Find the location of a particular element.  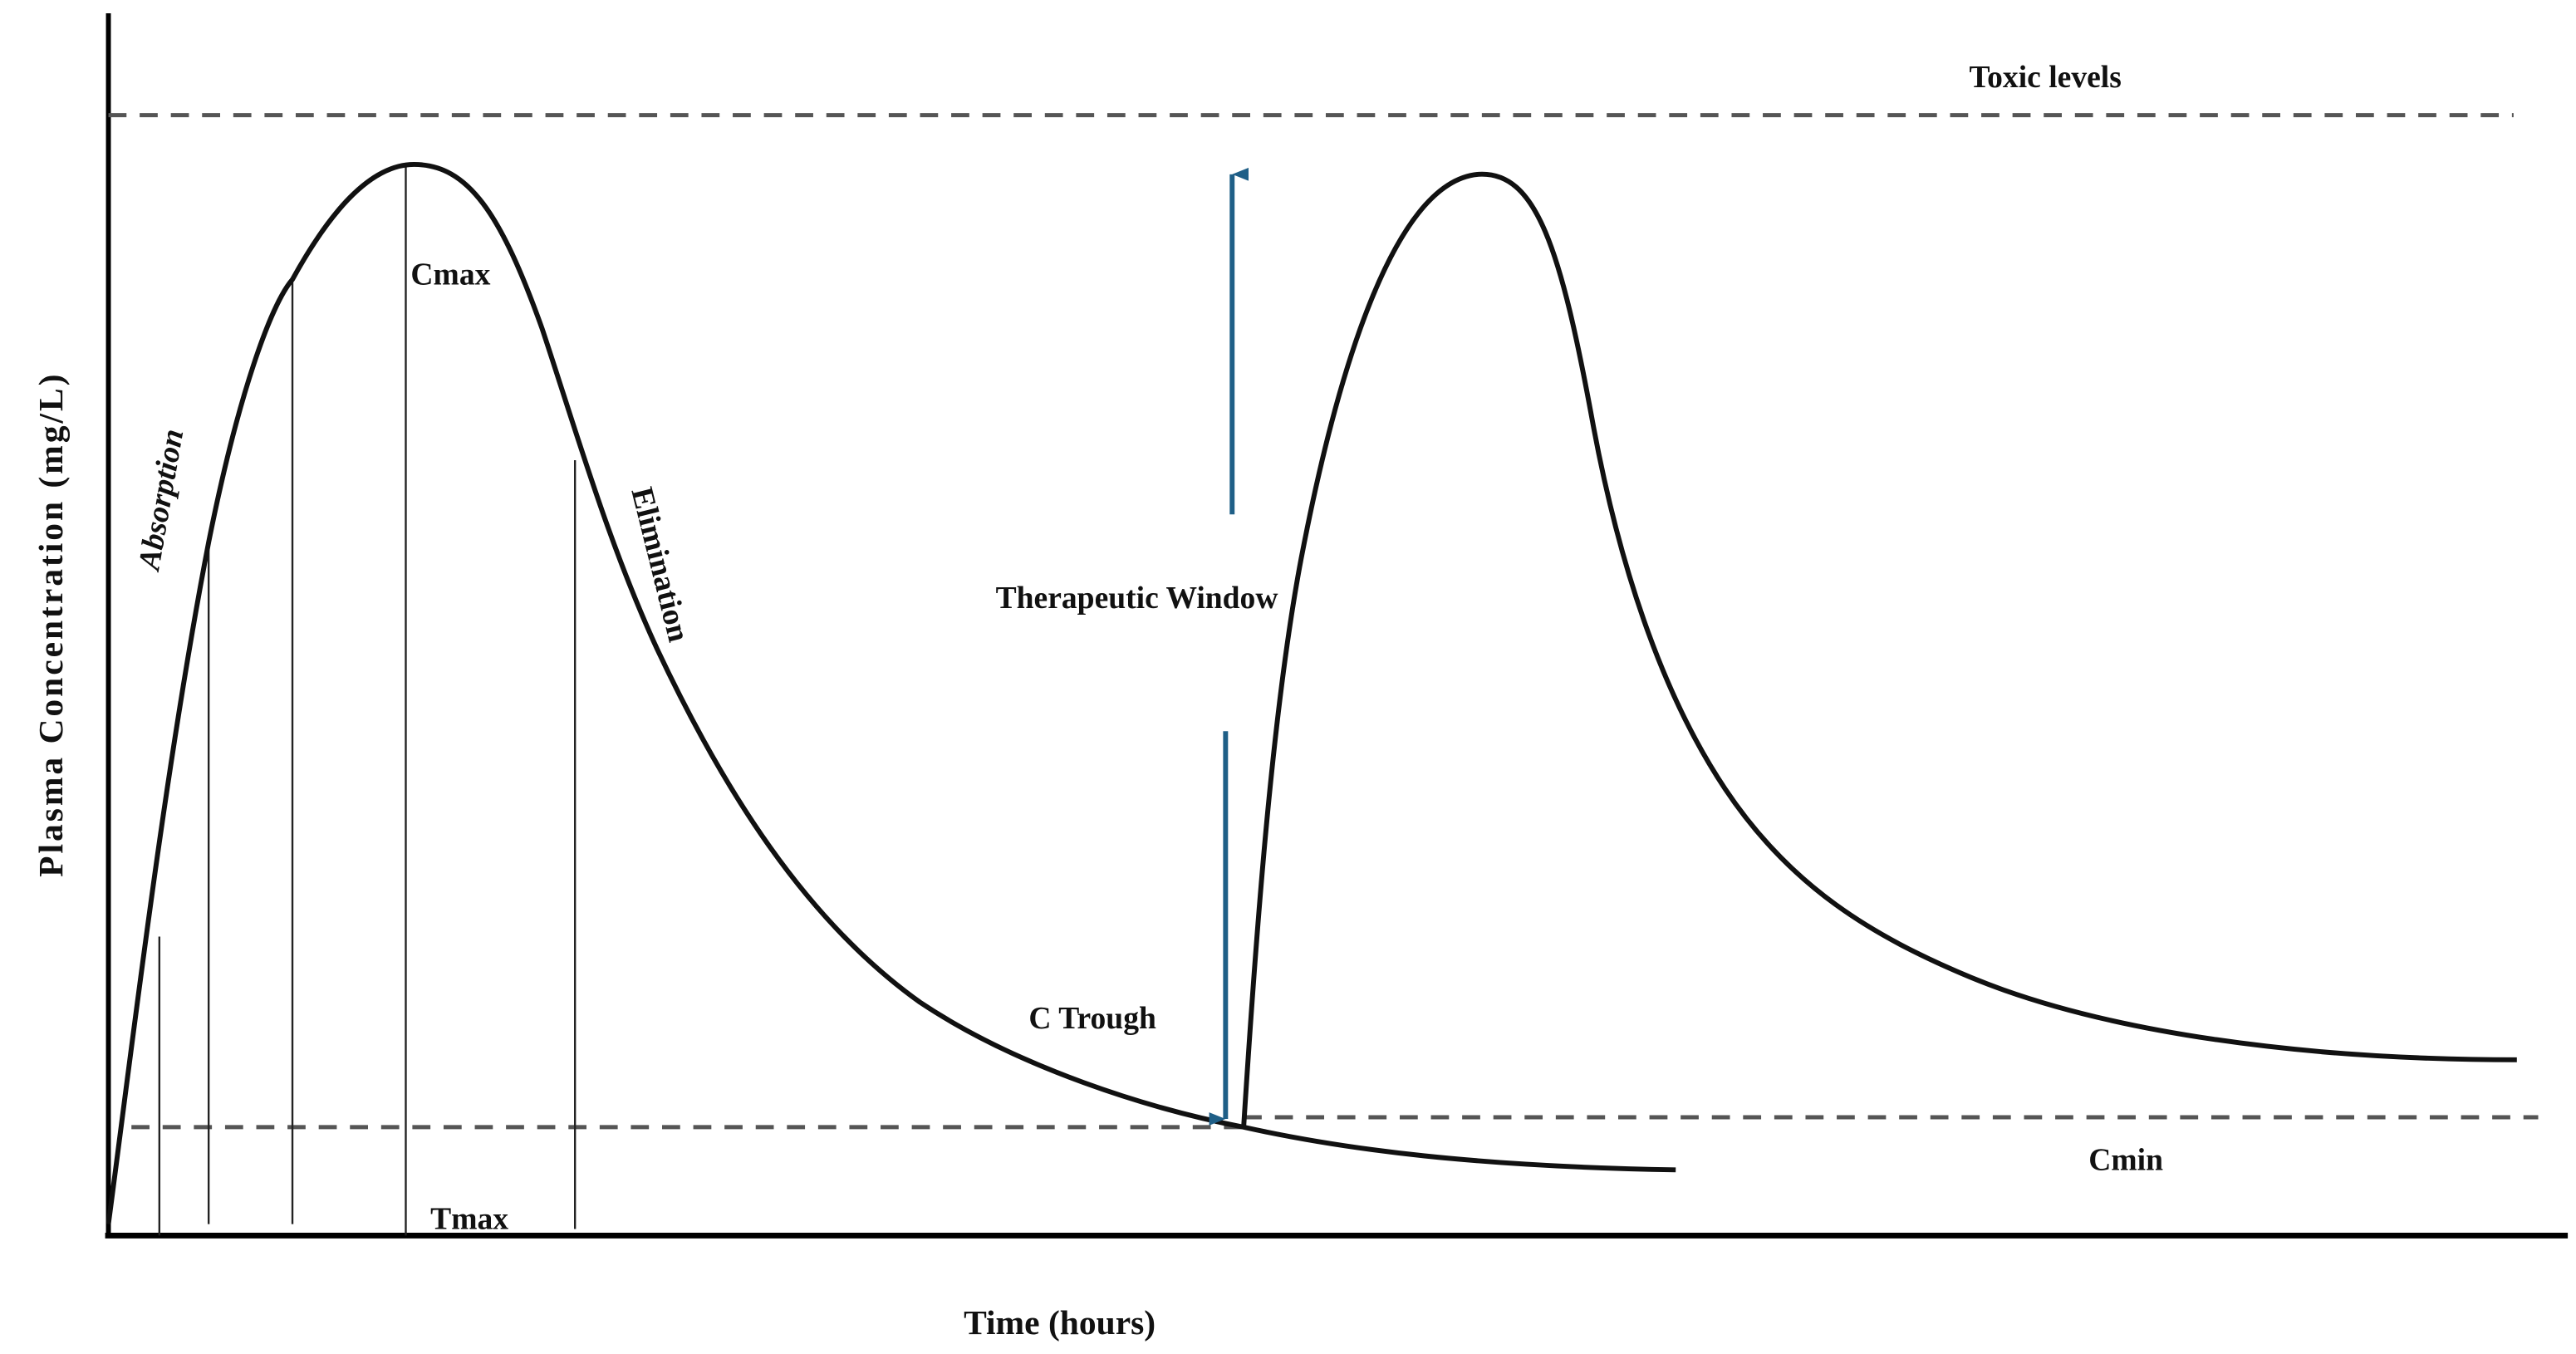

cmin-line is located at coordinates (1335, 1122).